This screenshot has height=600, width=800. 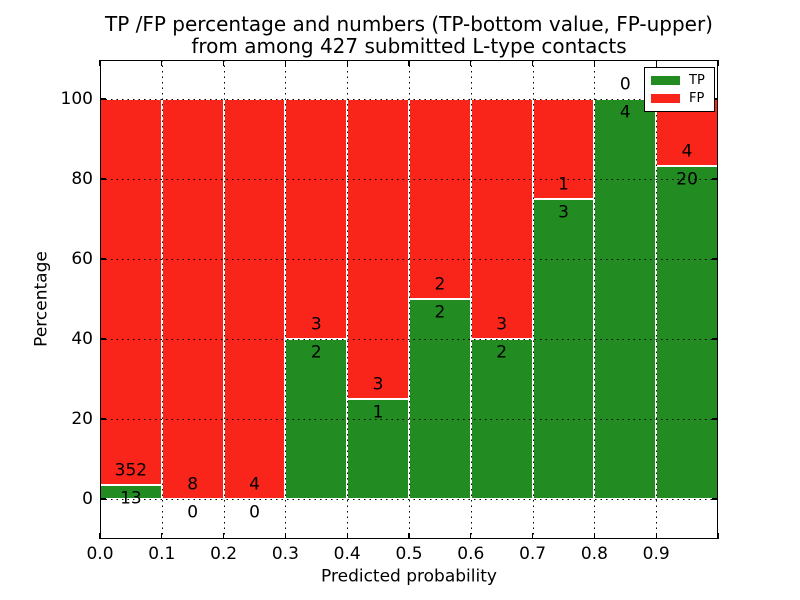 I want to click on fp-count-label: 8, so click(x=193, y=484).